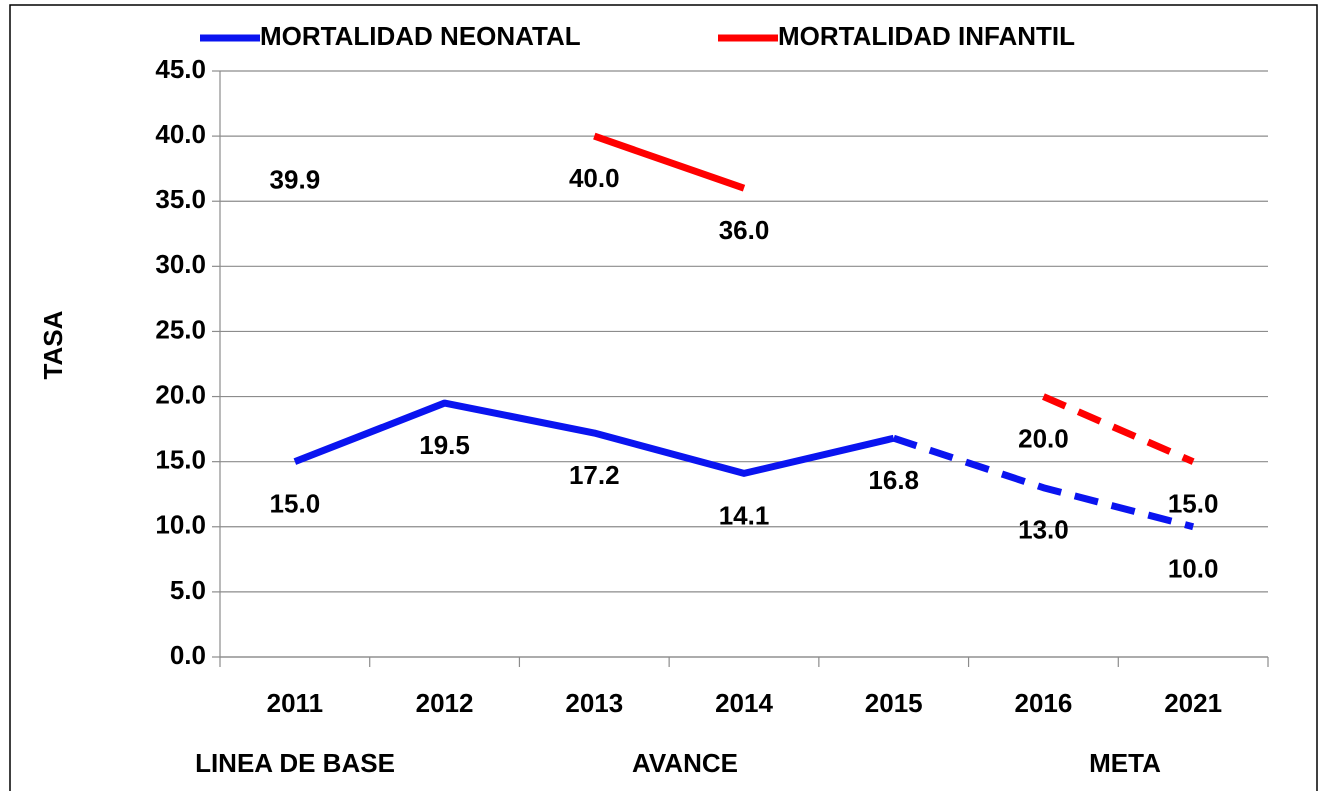 The height and width of the screenshot is (791, 1328). Describe the element at coordinates (1125, 763) in the screenshot. I see `group-label: META` at that location.